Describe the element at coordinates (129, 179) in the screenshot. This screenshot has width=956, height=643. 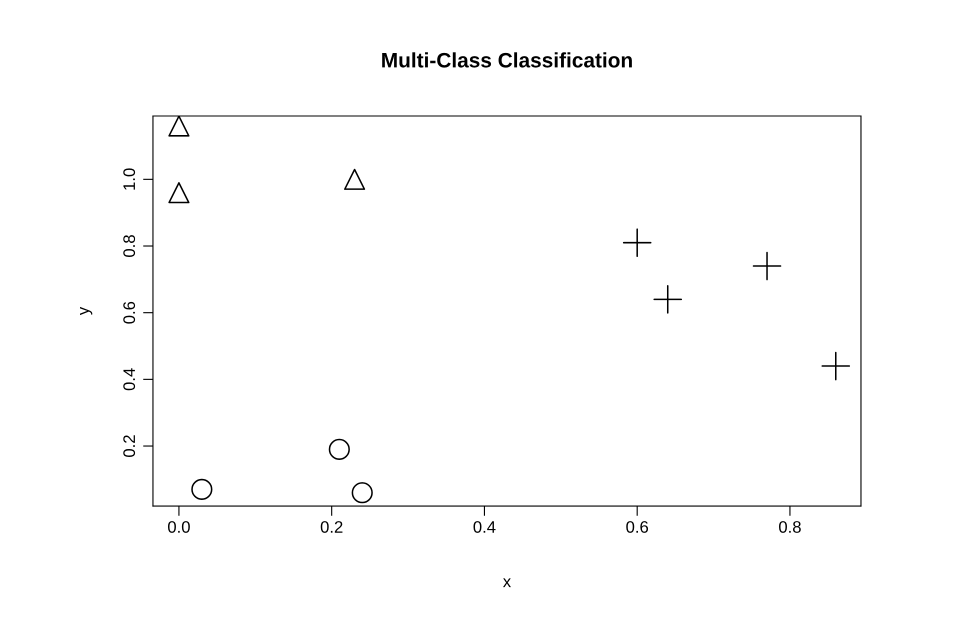
I see `y-tick-label: 1.0` at that location.